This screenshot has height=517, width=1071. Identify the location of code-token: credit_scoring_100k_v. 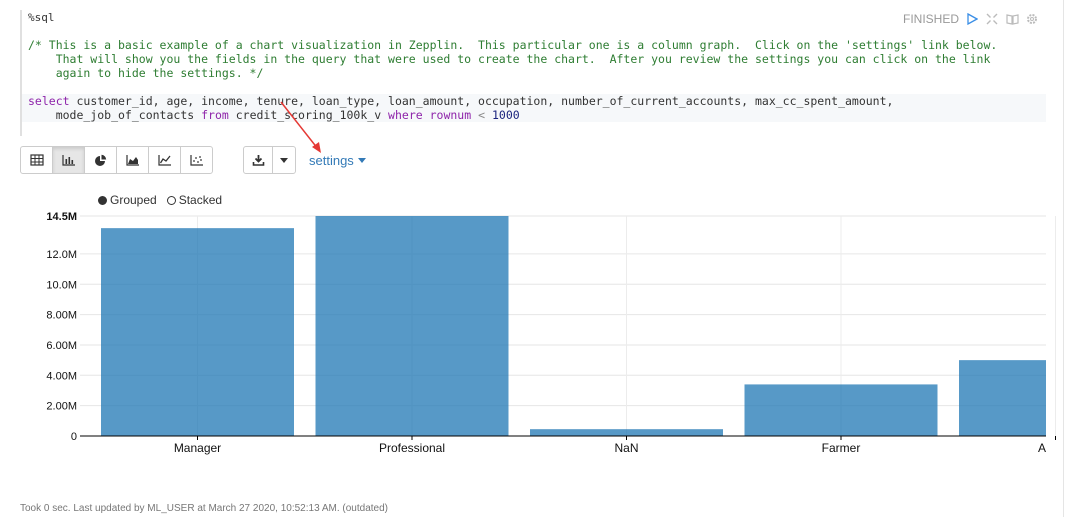
(308, 115).